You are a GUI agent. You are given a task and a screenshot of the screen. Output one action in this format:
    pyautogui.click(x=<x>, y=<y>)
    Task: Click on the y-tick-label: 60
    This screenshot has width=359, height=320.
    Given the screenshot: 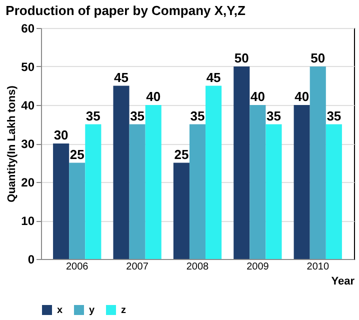 What is the action you would take?
    pyautogui.click(x=28, y=29)
    